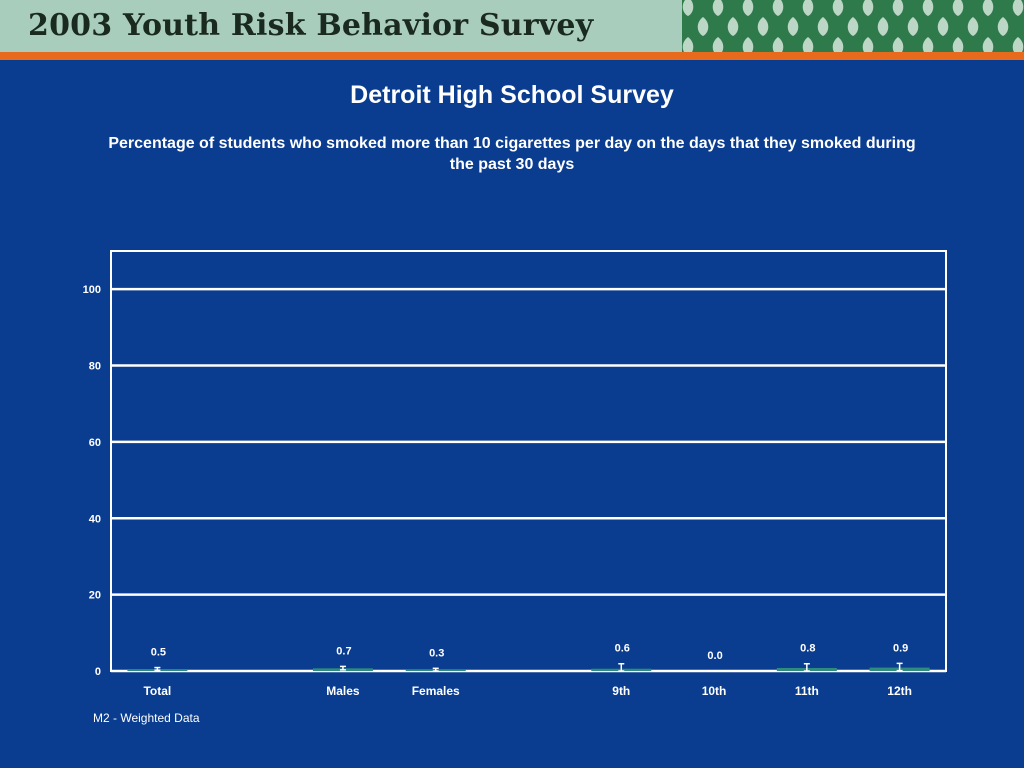  What do you see at coordinates (146, 718) in the screenshot?
I see `footnote: M2 - Weighted Data` at bounding box center [146, 718].